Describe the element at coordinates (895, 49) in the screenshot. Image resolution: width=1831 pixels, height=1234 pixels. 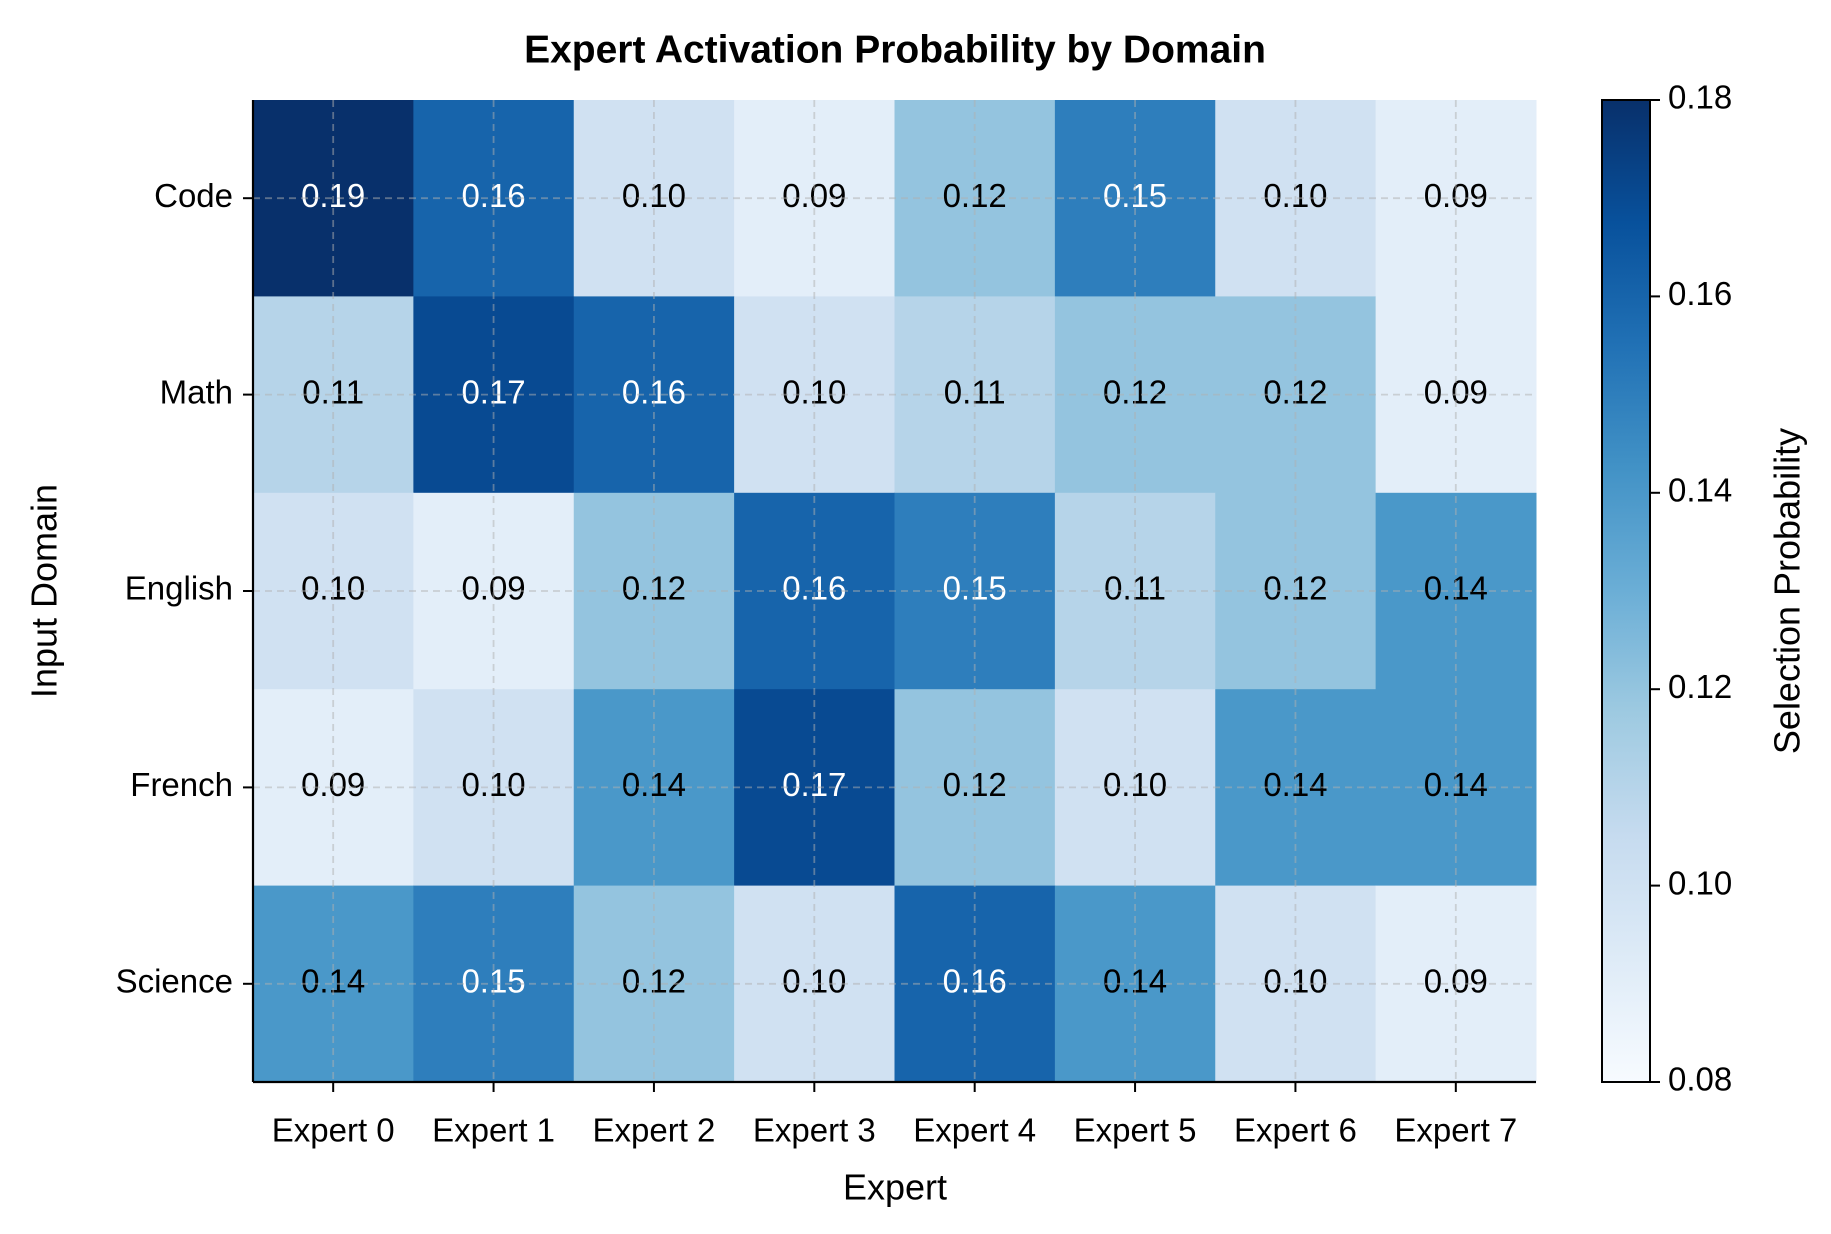
I see `chart-title: Expert Activation Probability by Domain` at that location.